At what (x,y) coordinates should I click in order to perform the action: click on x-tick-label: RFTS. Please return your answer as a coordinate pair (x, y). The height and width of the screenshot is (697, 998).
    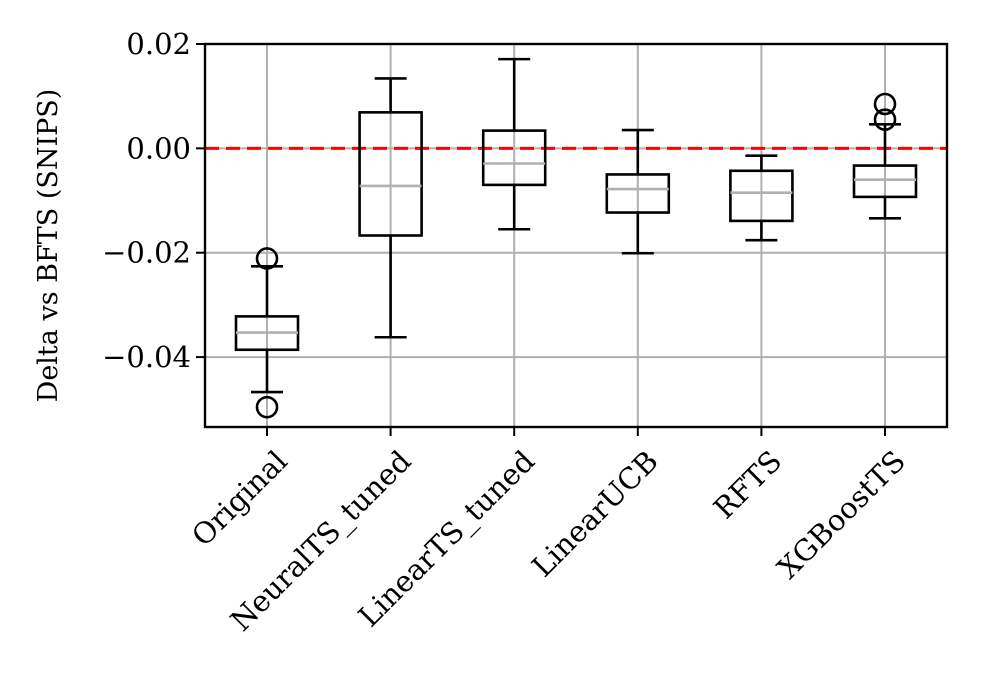
    Looking at the image, I should click on (747, 484).